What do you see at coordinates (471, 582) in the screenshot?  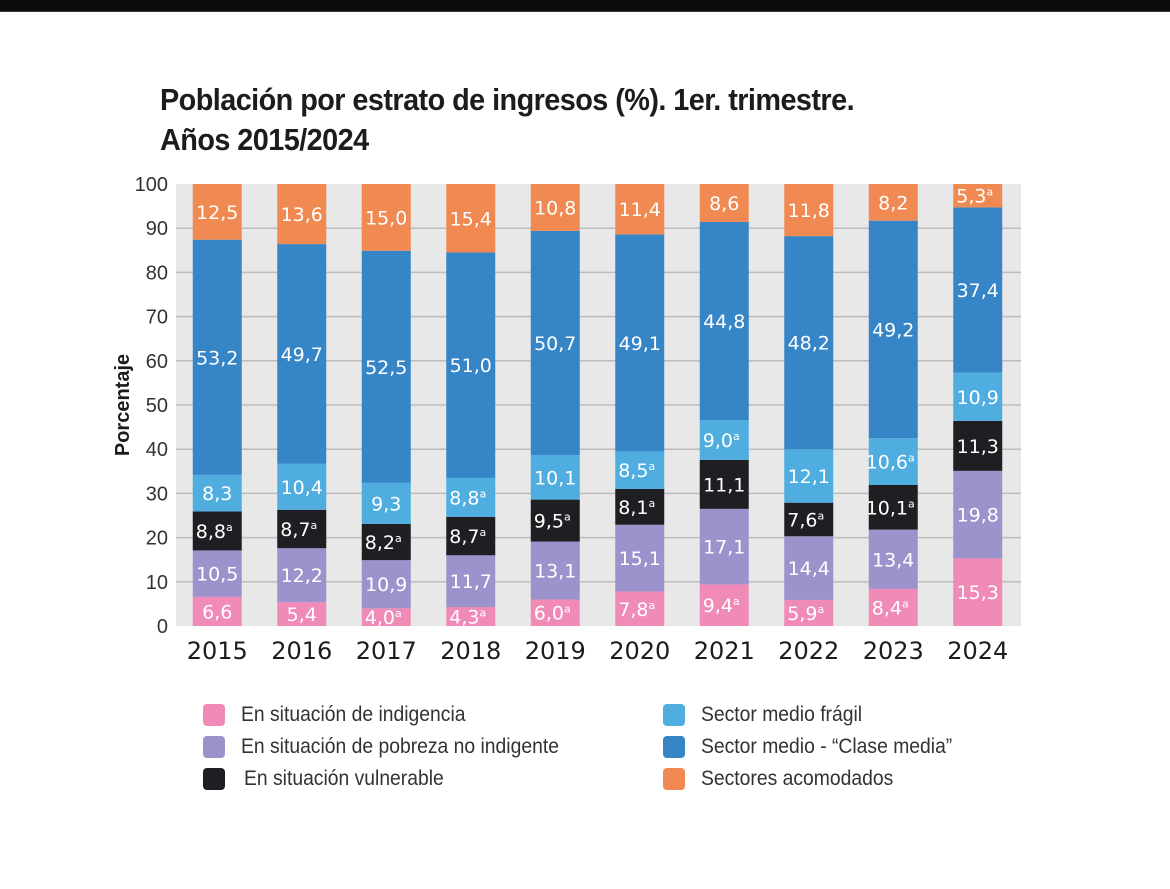 I see `data-label: 11,7` at bounding box center [471, 582].